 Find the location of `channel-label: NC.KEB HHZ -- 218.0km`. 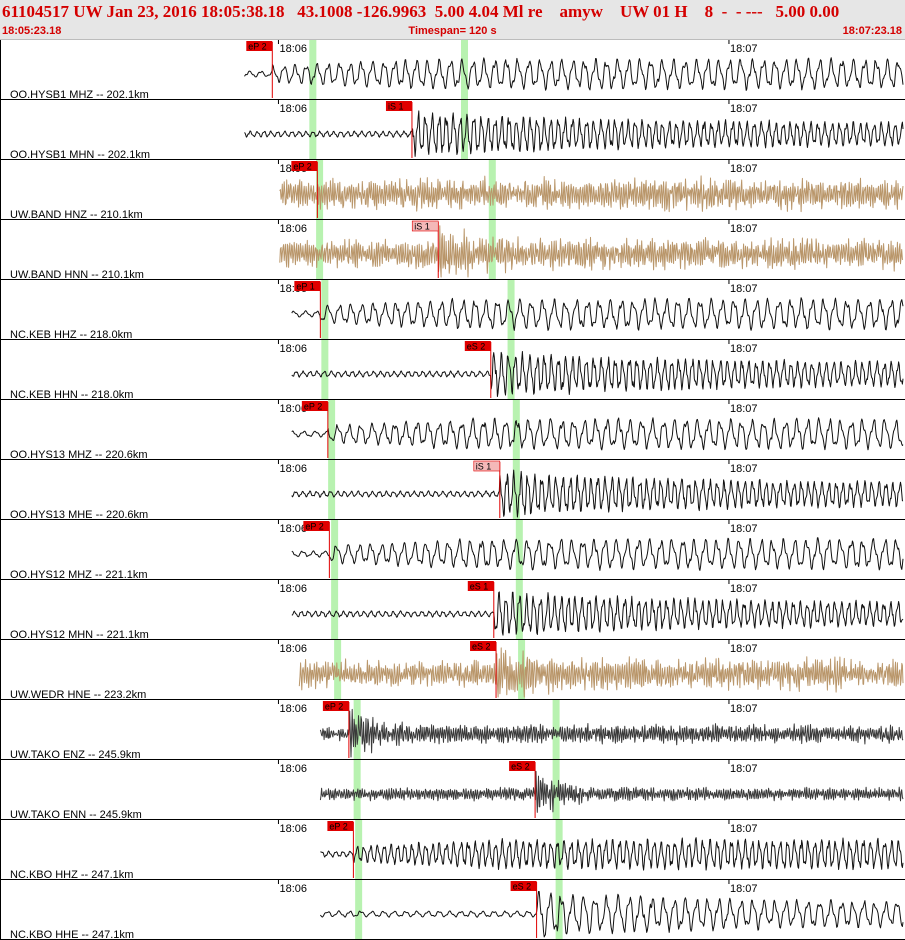

channel-label: NC.KEB HHZ -- 218.0km is located at coordinates (71, 335).